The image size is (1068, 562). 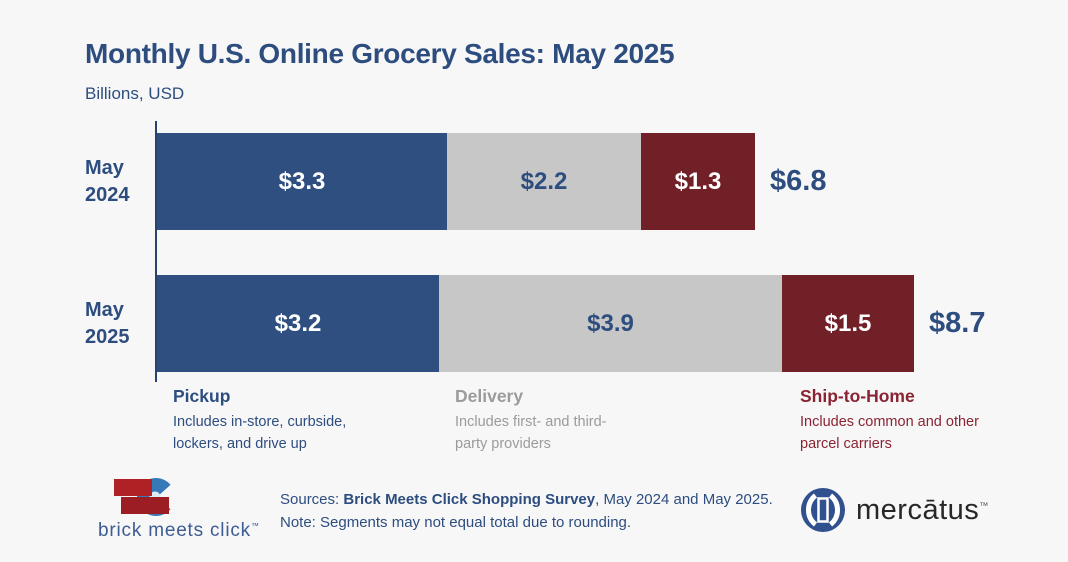 I want to click on segment-ship-to-home: $1.3, so click(x=698, y=181).